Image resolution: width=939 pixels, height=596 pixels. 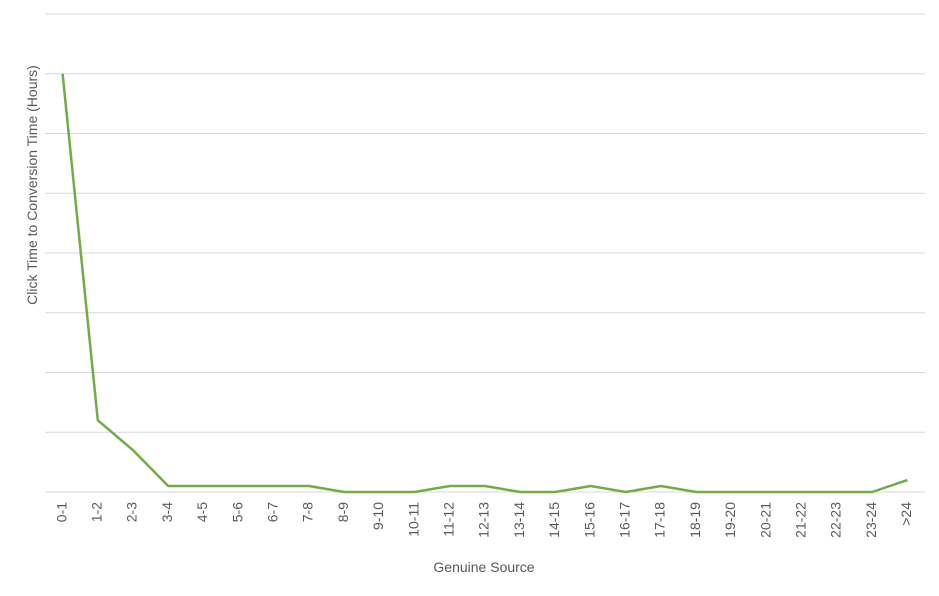 What do you see at coordinates (519, 520) in the screenshot?
I see `x-tick-label: 13-14` at bounding box center [519, 520].